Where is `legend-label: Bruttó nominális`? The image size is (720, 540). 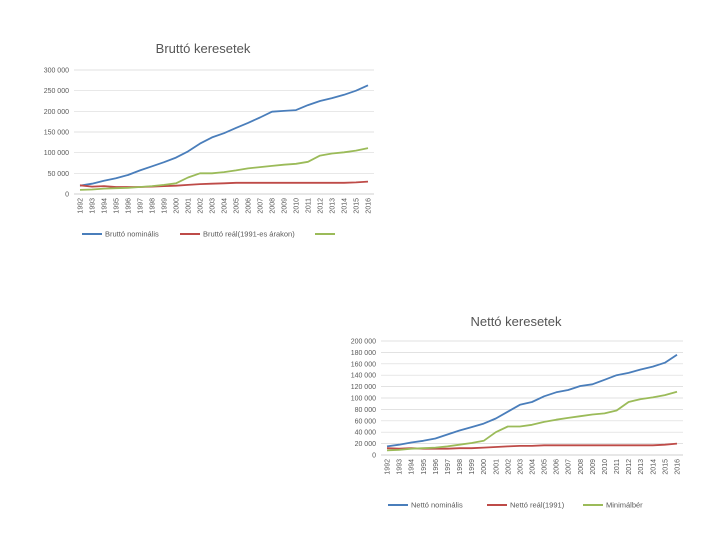
legend-label: Bruttó nominális is located at coordinates (132, 234).